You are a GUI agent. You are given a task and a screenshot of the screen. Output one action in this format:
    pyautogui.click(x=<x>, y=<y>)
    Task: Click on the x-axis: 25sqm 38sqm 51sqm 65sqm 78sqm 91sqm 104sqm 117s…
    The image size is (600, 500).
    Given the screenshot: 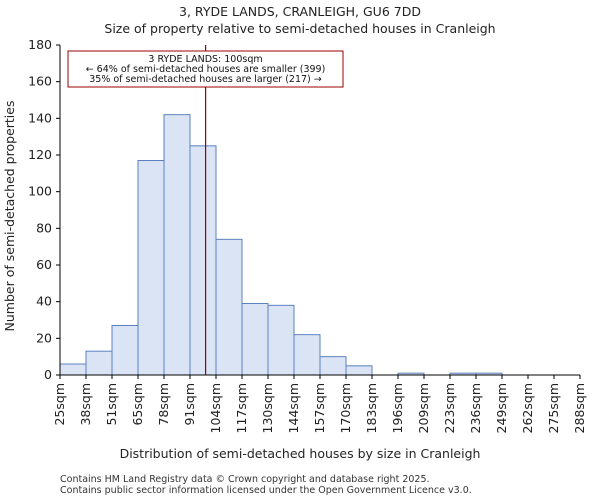 What is the action you would take?
    pyautogui.click(x=319, y=403)
    